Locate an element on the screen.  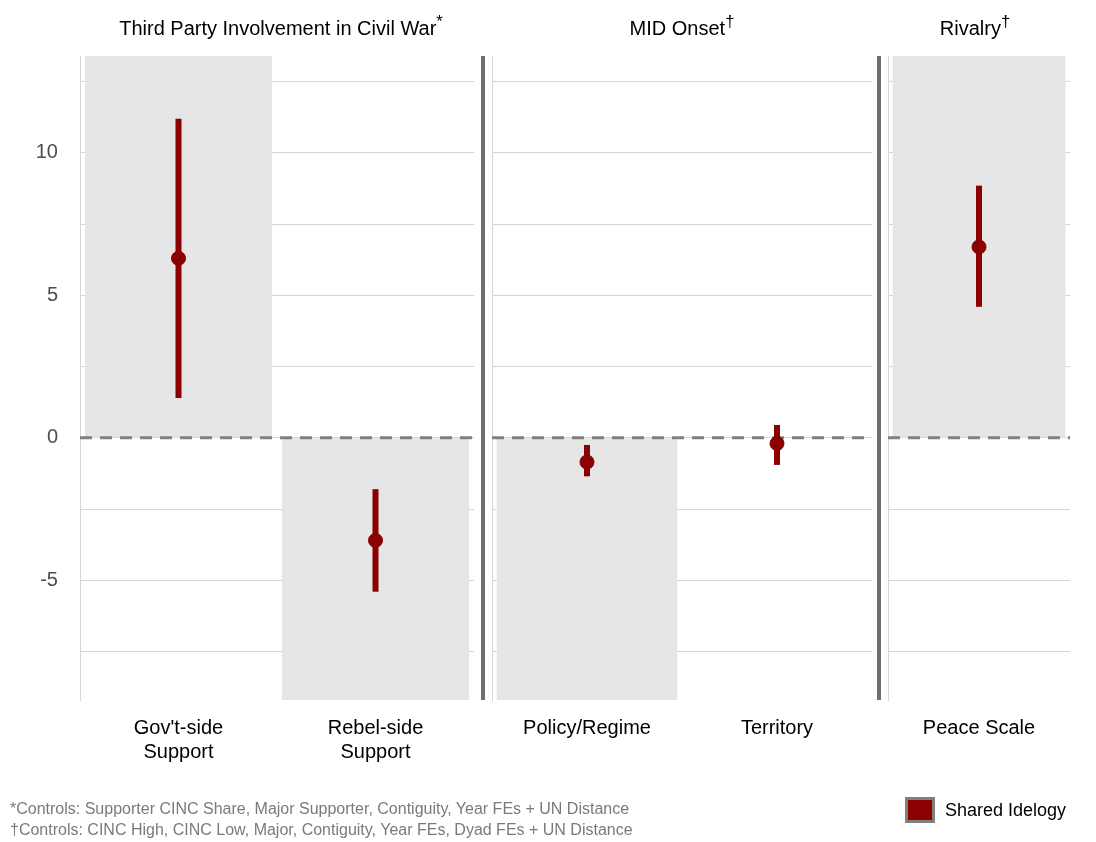
x-tick-label: Territory is located at coordinates (777, 726).